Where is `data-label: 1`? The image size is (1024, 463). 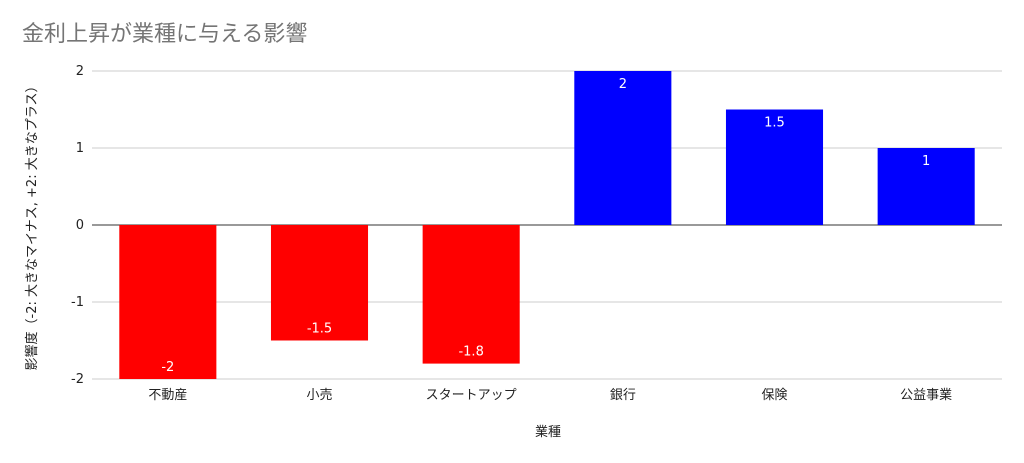
data-label: 1 is located at coordinates (926, 161).